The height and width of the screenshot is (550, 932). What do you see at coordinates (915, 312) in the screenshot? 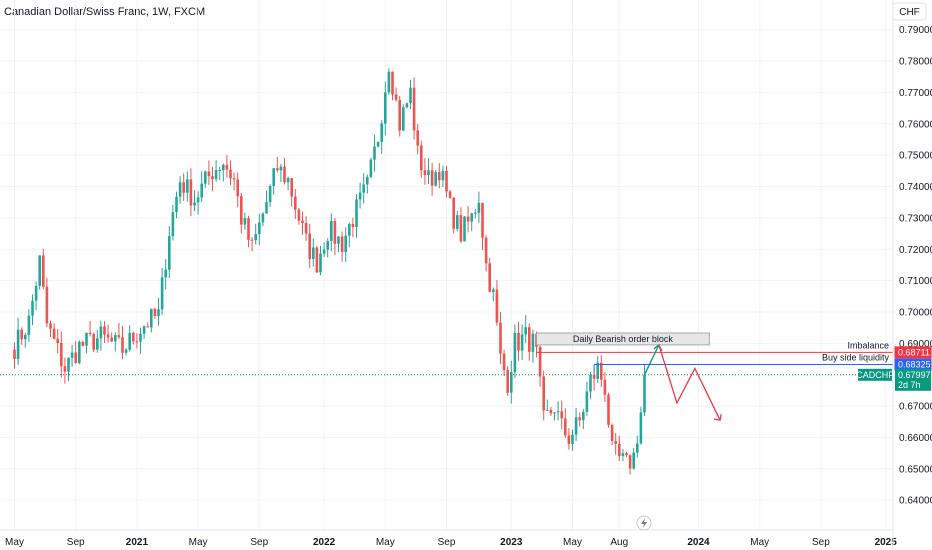
I see `y-tick-label: 0.70000` at bounding box center [915, 312].